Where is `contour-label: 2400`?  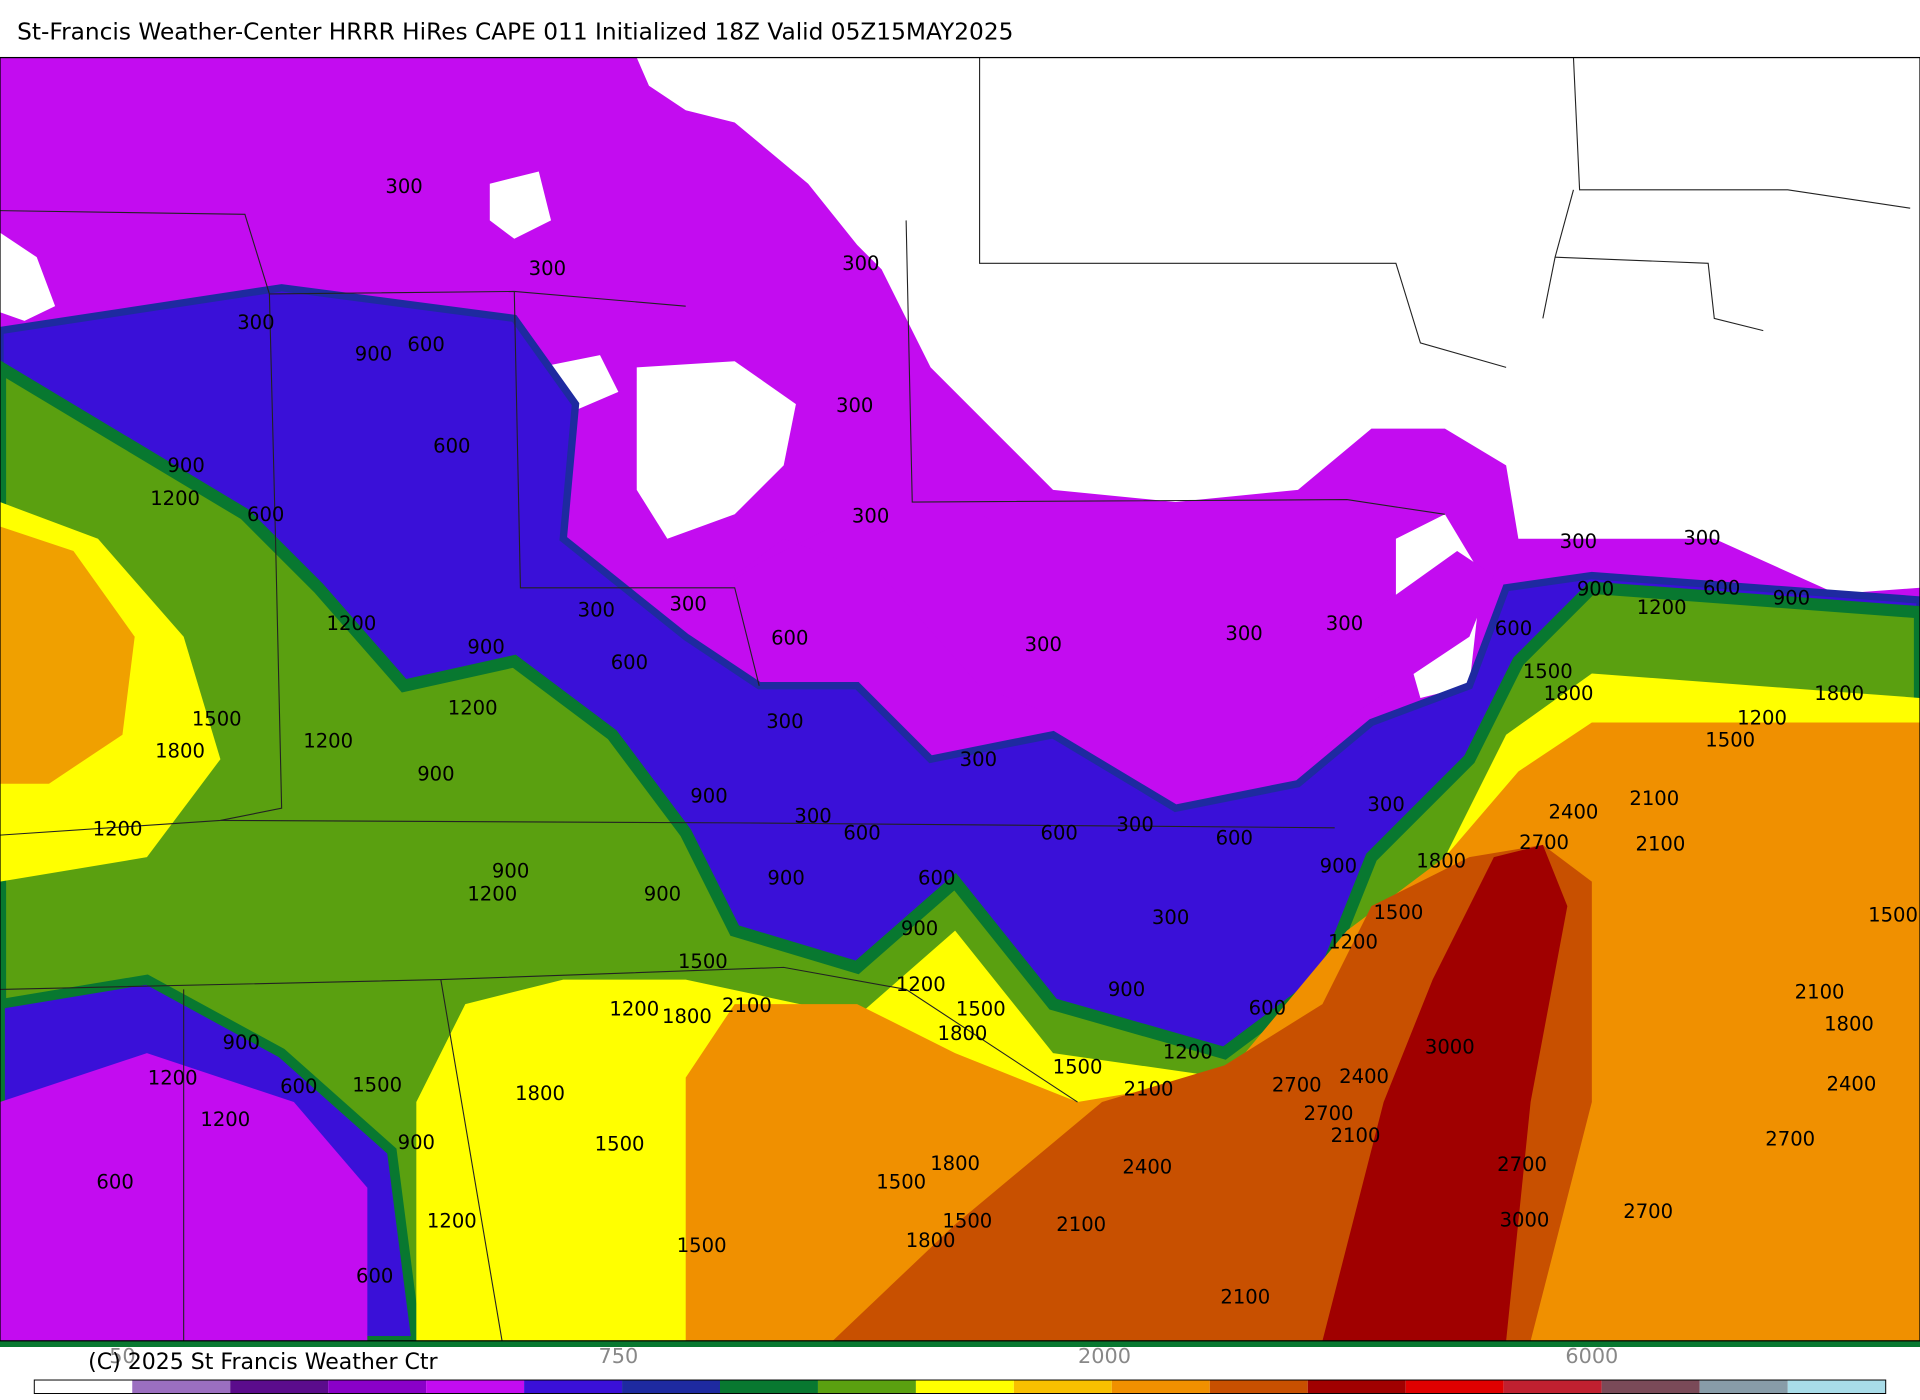 contour-label: 2400 is located at coordinates (1574, 812).